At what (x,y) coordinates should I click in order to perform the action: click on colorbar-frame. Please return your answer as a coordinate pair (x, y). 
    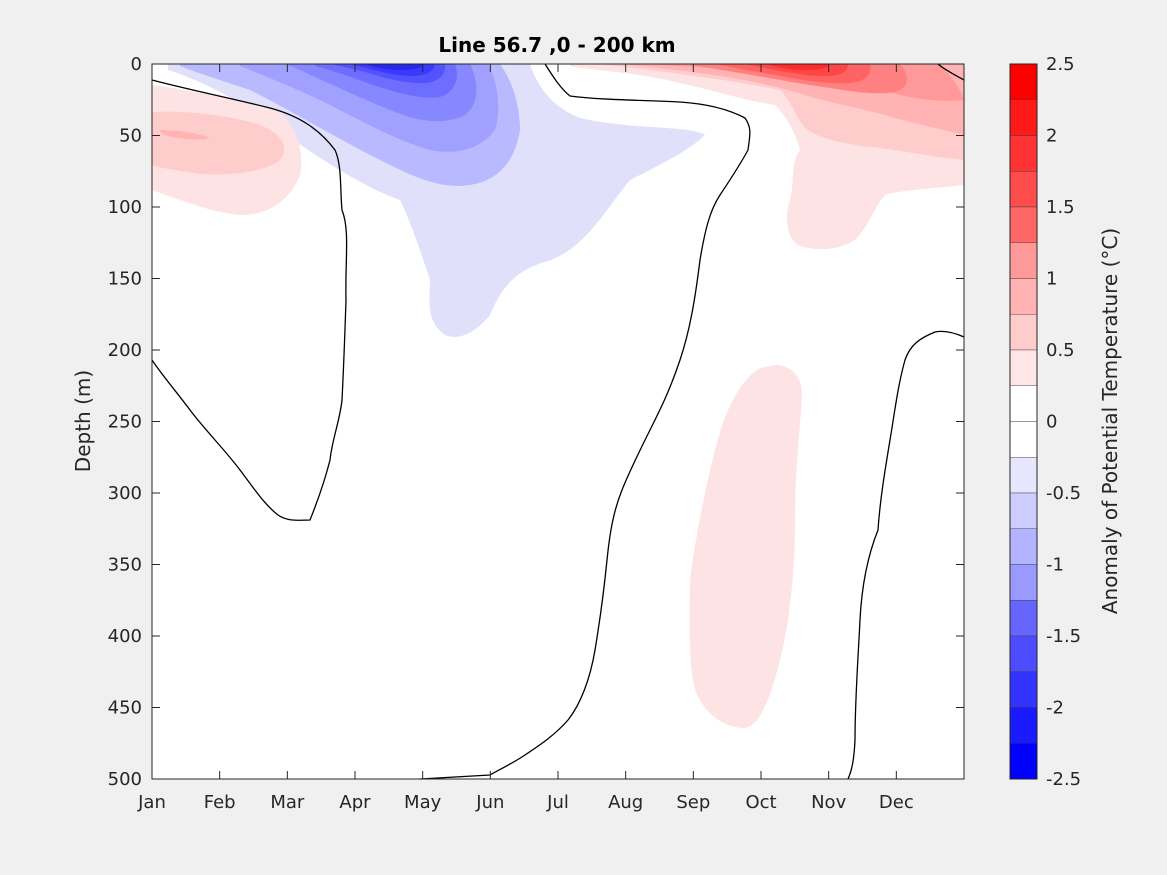
    Looking at the image, I should click on (1023, 421).